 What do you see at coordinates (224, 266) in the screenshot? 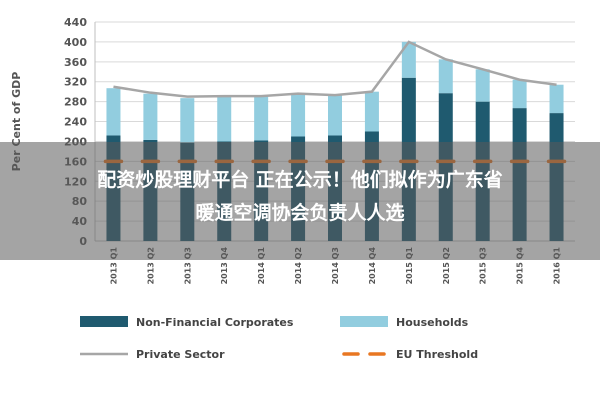
I see `x-tick-label: 2013 Q4` at bounding box center [224, 266].